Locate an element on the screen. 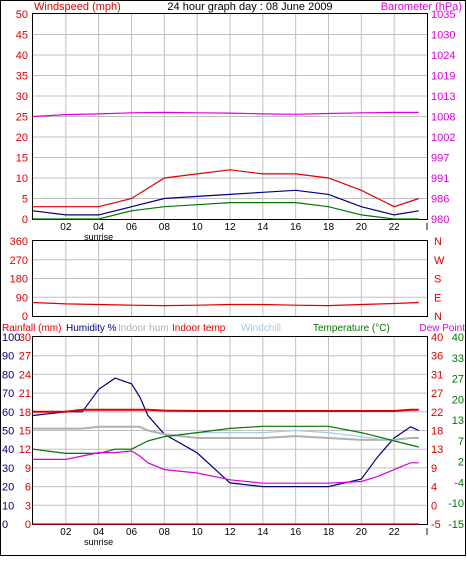  panel2-series is located at coordinates (225, 304).